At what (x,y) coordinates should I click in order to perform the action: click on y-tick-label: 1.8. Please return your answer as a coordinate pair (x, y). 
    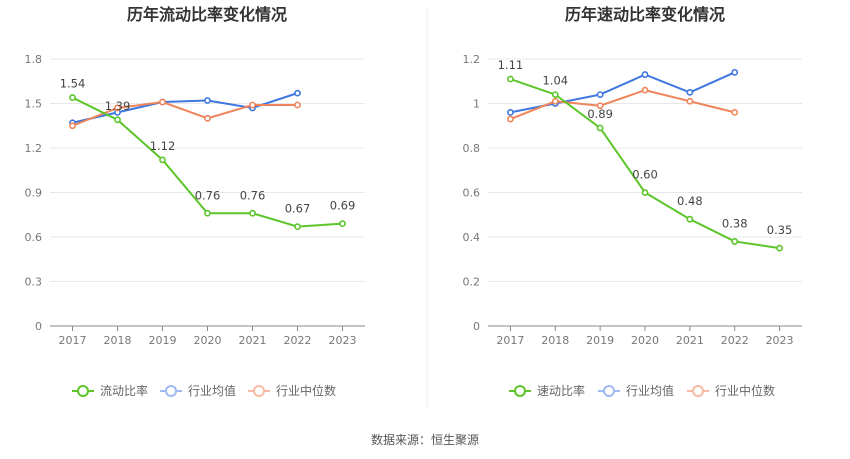
    Looking at the image, I should click on (34, 59).